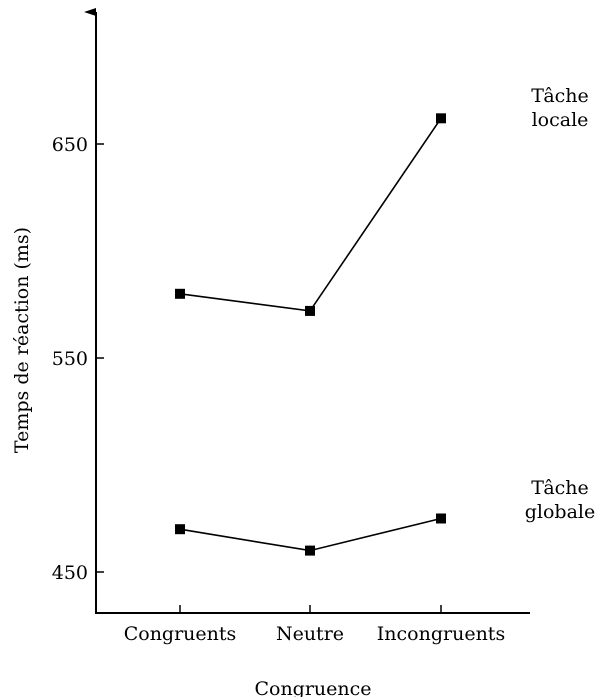 Image resolution: width=596 pixels, height=697 pixels. Describe the element at coordinates (70, 573) in the screenshot. I see `y-tick-label: 450` at that location.